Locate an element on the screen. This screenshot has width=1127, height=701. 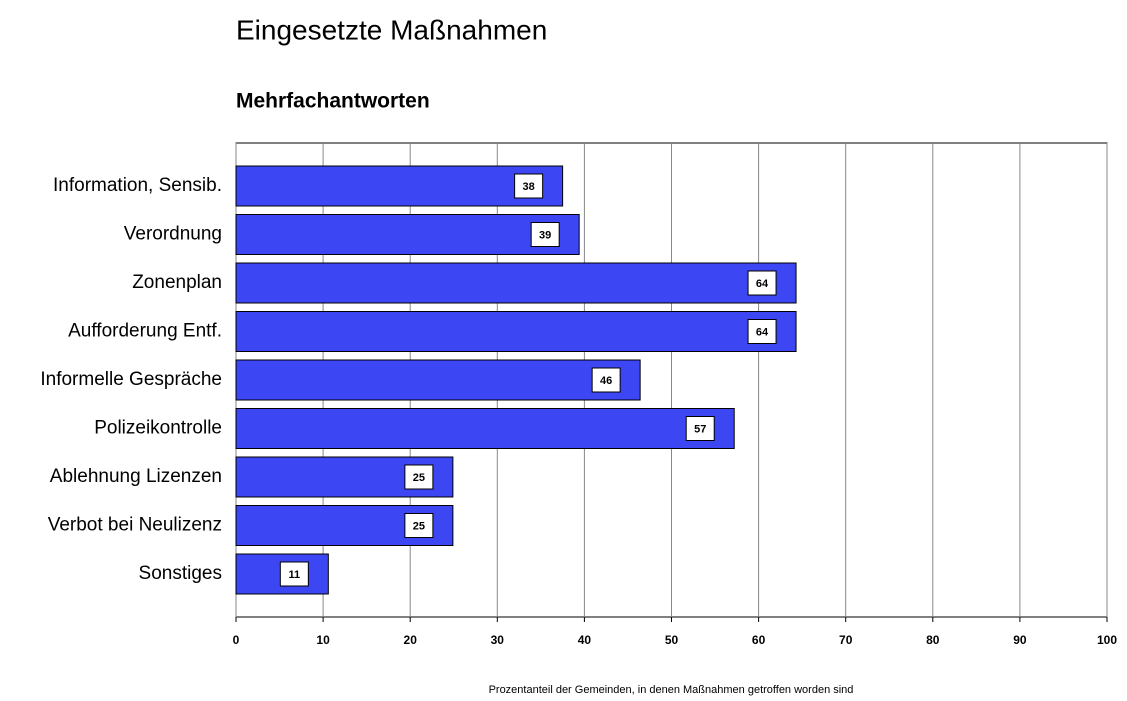
y-tick-label: Verbot bei Neulizenz is located at coordinates (135, 525).